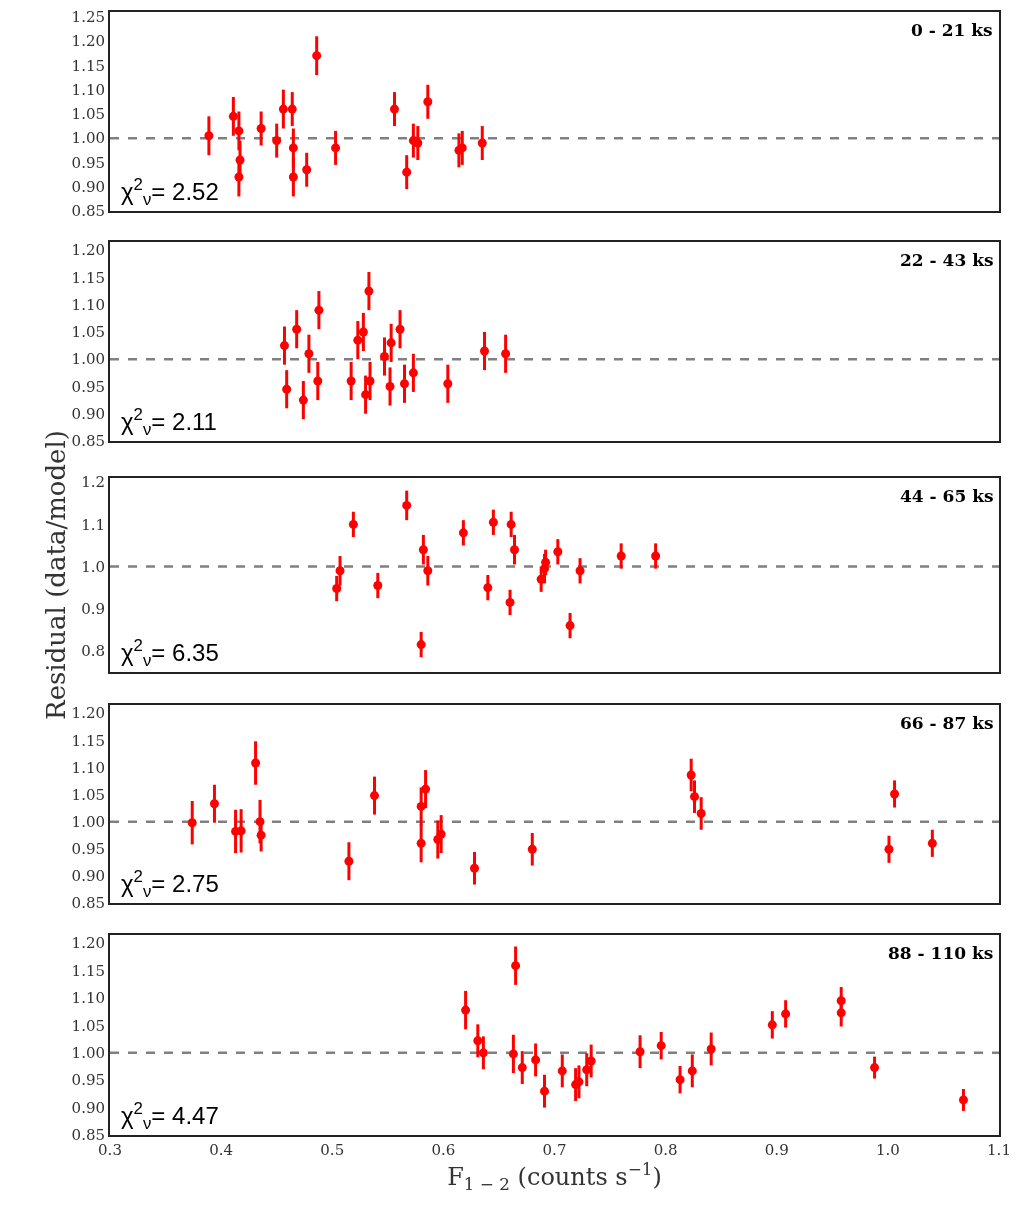 The image size is (1016, 1215). Describe the element at coordinates (169, 422) in the screenshot. I see `annotation: χ$^{2}$$_{ν}$= 2.11` at that location.